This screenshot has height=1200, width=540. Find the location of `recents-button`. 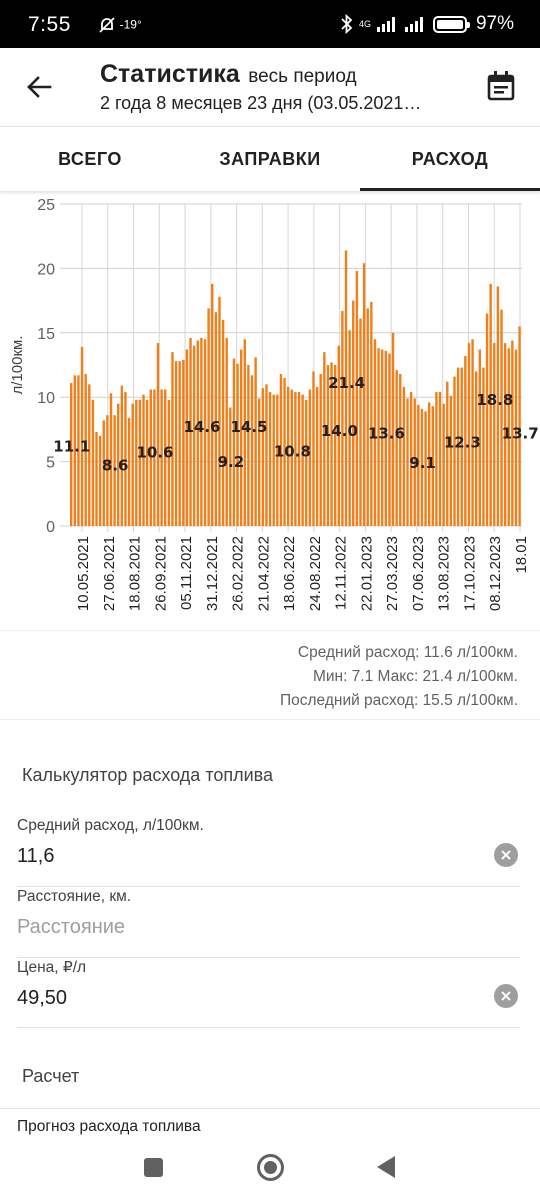

recents-button is located at coordinates (153, 1167).